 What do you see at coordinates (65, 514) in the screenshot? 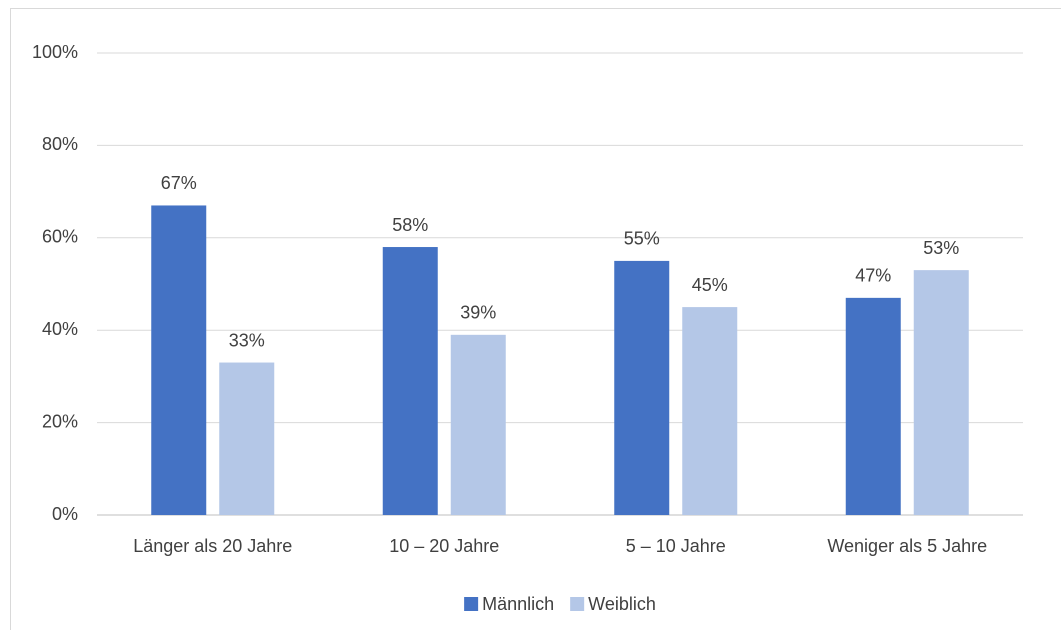
I see `y-tick-label: 0%` at bounding box center [65, 514].